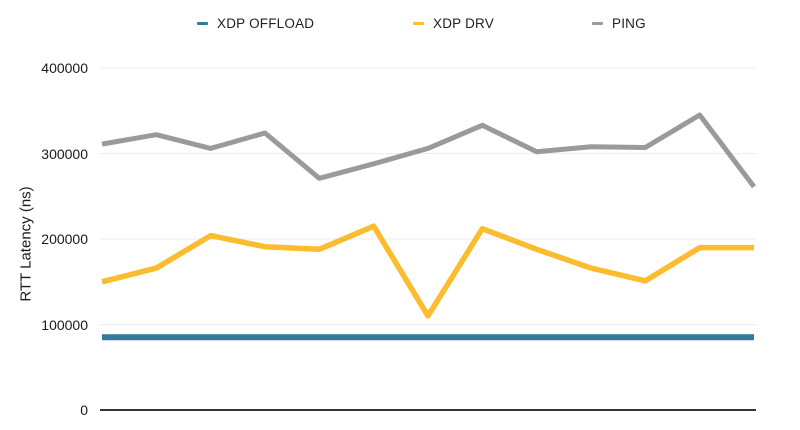 The width and height of the screenshot is (800, 430). I want to click on legend-label-ping: PING, so click(629, 23).